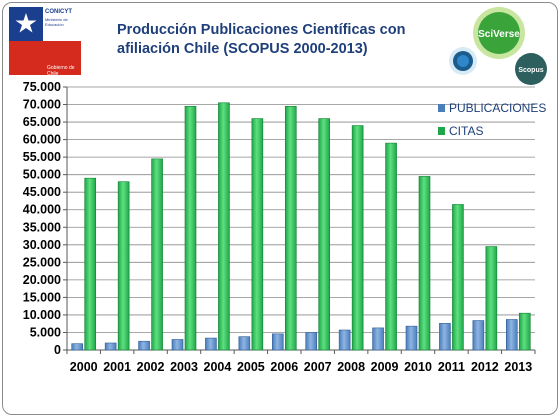 This screenshot has width=560, height=417. I want to click on x-tick-label: 2004, so click(218, 367).